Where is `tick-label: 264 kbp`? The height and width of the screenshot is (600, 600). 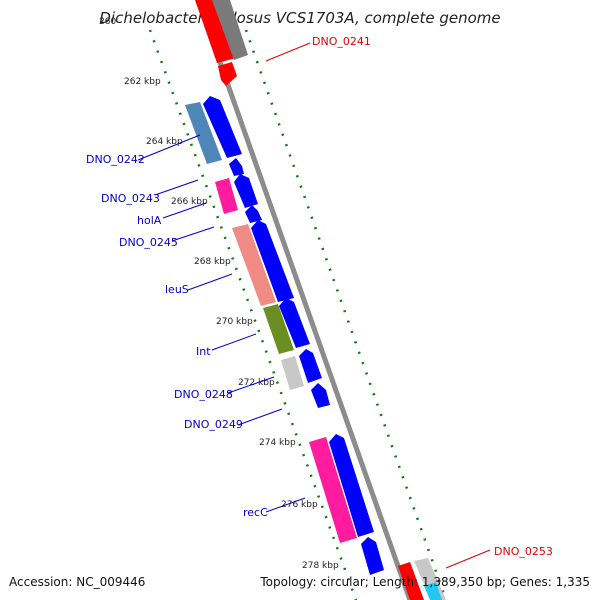
tick-label: 264 kbp is located at coordinates (164, 142).